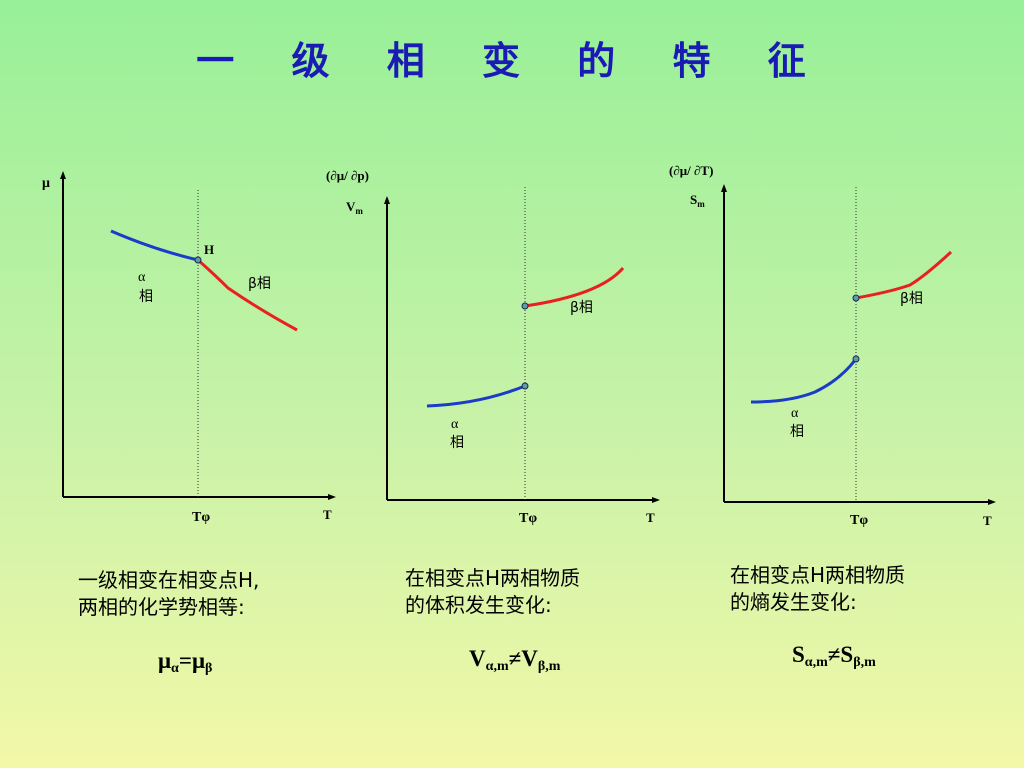 The width and height of the screenshot is (1024, 768). Describe the element at coordinates (477, 658) in the screenshot. I see `formula-symbol-a: V` at that location.